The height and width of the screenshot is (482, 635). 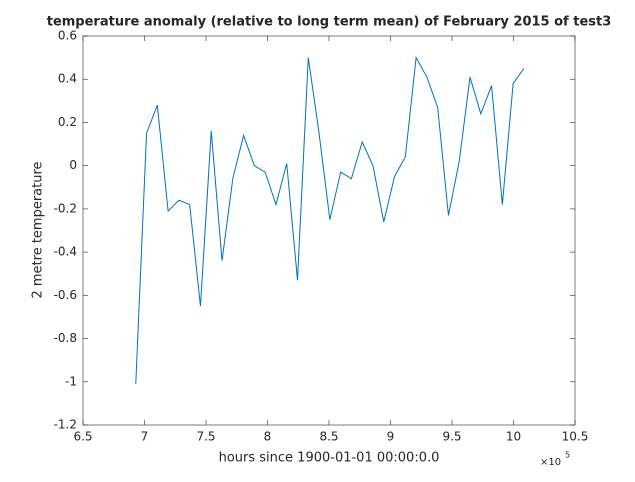 What do you see at coordinates (73, 165) in the screenshot?
I see `y-tick-label: 0` at bounding box center [73, 165].